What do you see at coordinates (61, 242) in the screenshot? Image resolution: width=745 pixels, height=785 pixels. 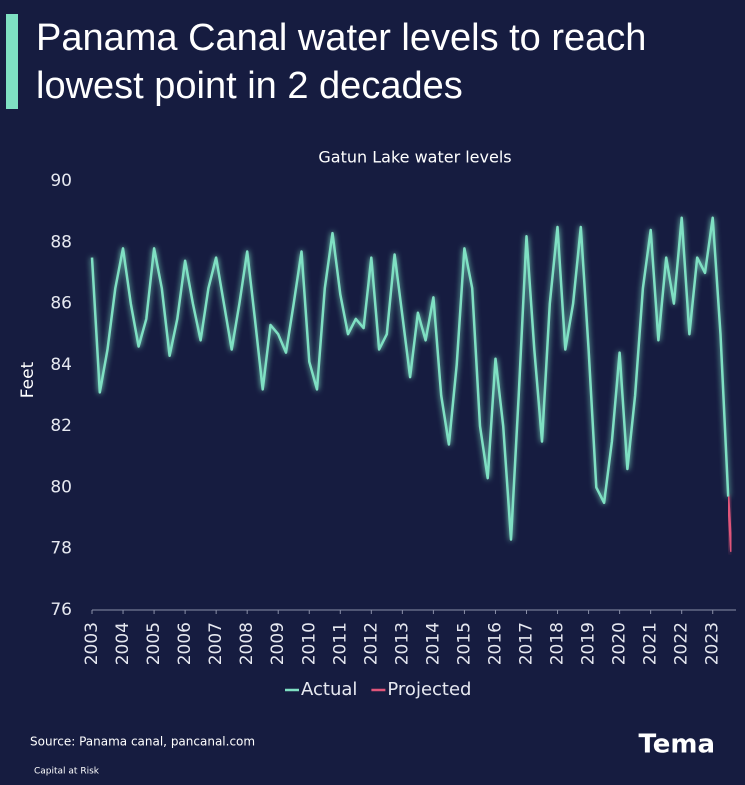 I see `y-tick-label: 88` at bounding box center [61, 242].